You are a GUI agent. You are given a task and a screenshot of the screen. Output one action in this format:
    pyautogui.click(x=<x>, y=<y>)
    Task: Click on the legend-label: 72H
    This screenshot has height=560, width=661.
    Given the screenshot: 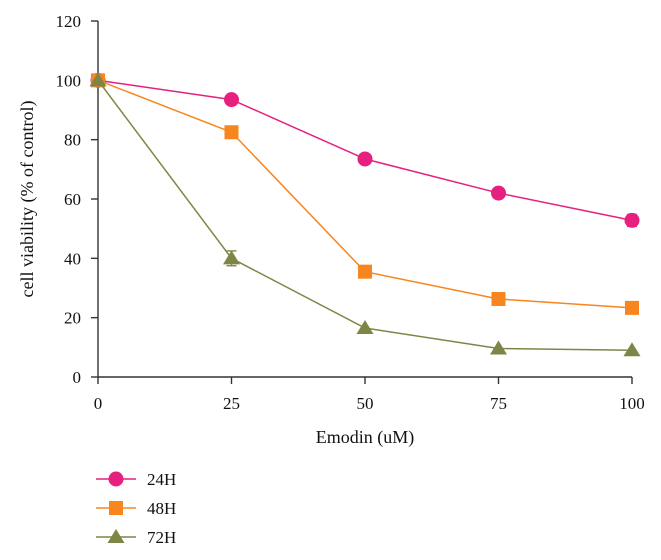 What is the action you would take?
    pyautogui.click(x=161, y=537)
    